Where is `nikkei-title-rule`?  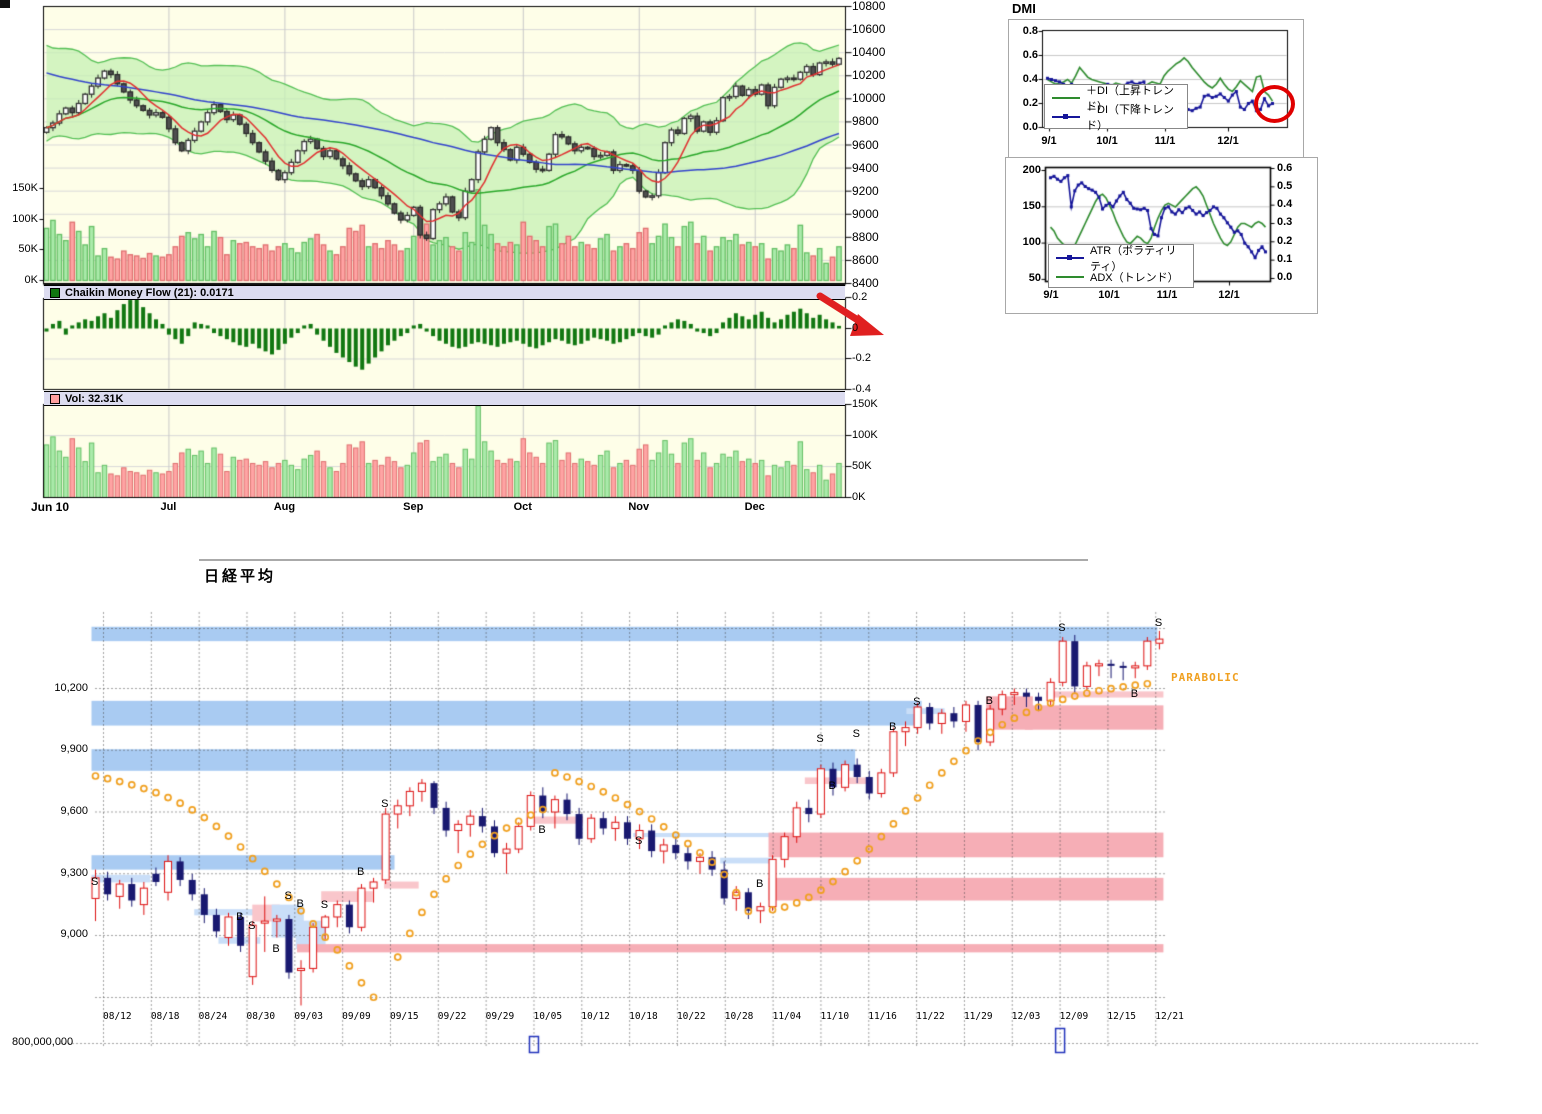 nikkei-title-rule is located at coordinates (643, 560).